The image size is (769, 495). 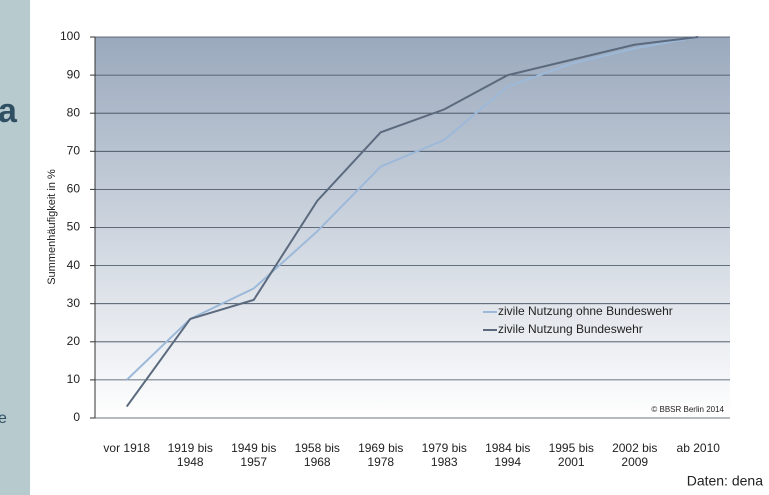 What do you see at coordinates (74, 341) in the screenshot?
I see `y-tick-label: 20` at bounding box center [74, 341].